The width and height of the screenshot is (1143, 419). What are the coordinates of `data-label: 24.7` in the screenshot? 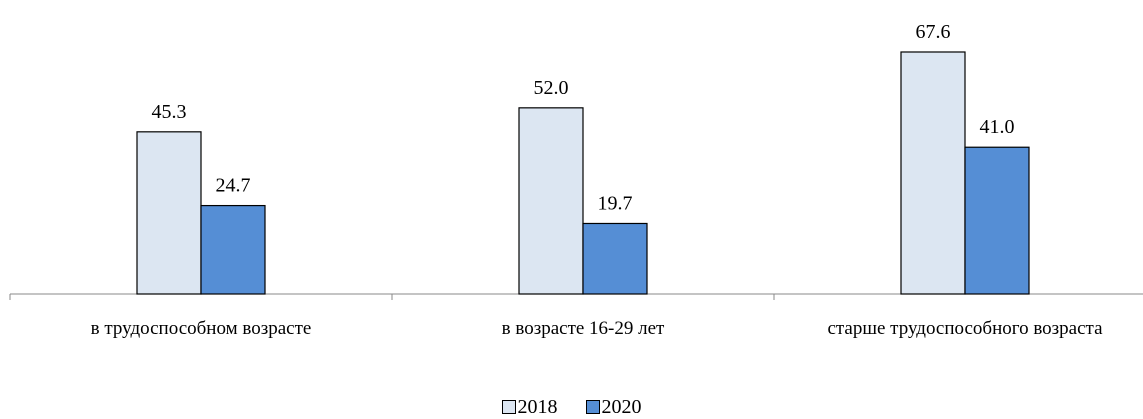 It's located at (233, 186).